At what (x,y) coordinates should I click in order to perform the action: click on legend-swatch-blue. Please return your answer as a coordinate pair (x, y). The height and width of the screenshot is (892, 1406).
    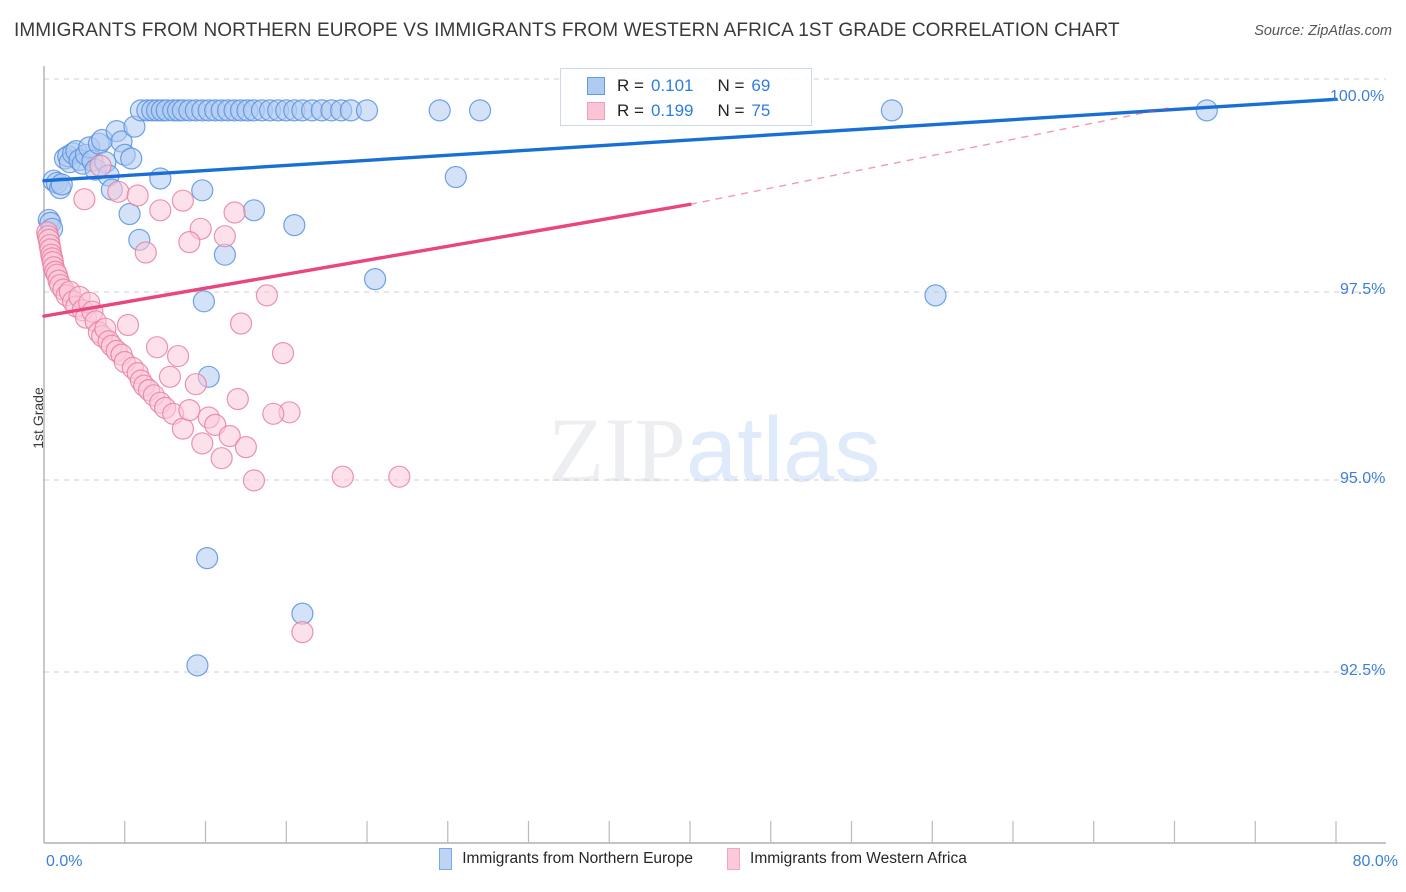
    Looking at the image, I should click on (596, 85).